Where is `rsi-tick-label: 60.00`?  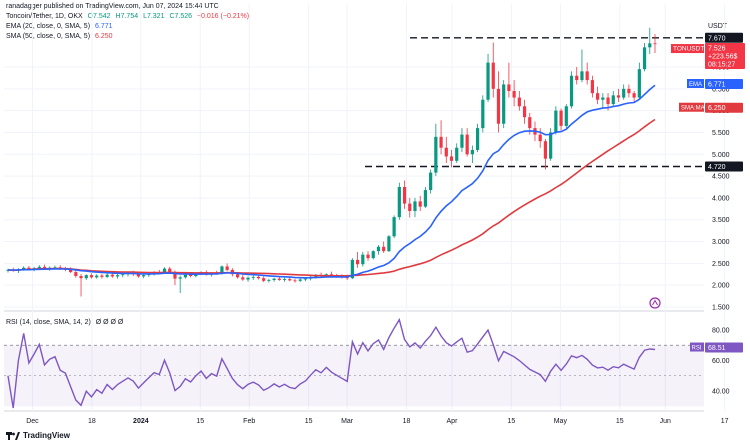
rsi-tick-label: 60.00 is located at coordinates (721, 361).